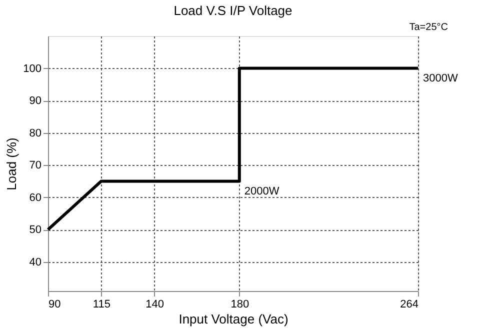 The width and height of the screenshot is (500, 332). What do you see at coordinates (262, 191) in the screenshot?
I see `annotation: 2000W` at bounding box center [262, 191].